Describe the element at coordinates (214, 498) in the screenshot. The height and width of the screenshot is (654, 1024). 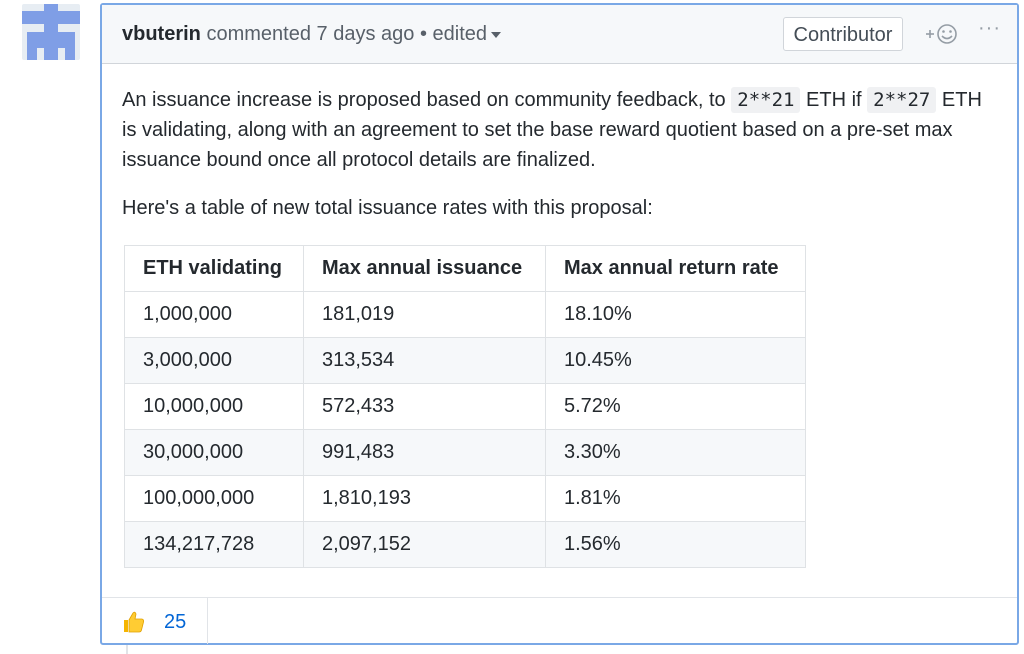
I see `table-cell: 100,000,000` at that location.